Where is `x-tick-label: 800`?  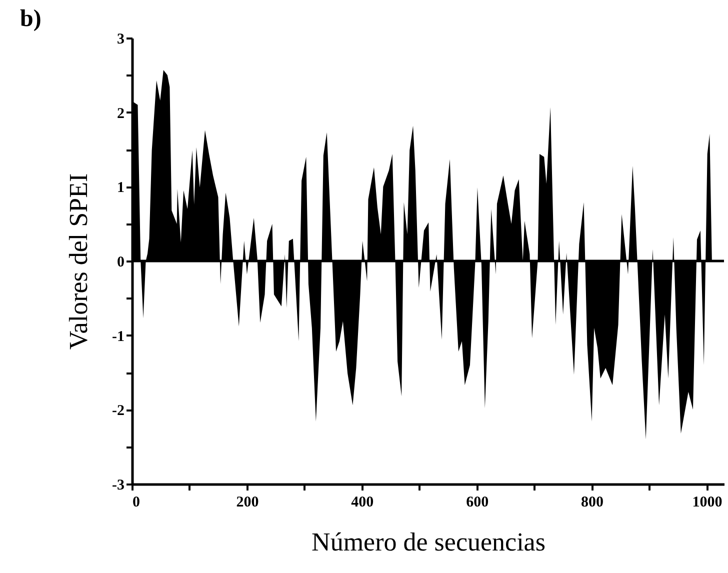 x-tick-label: 800 is located at coordinates (592, 502).